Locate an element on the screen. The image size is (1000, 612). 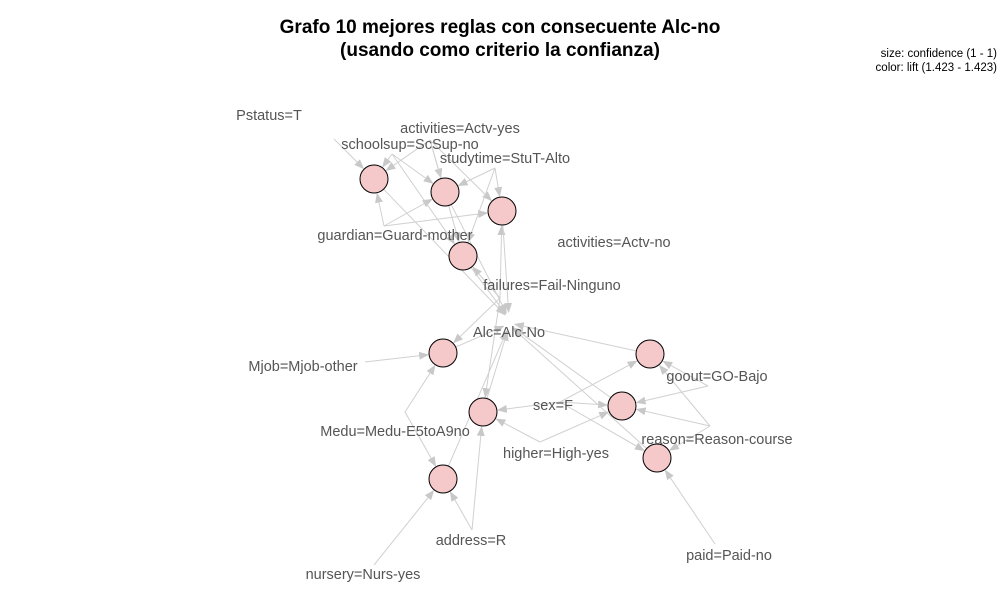
rule-node-r6 is located at coordinates (483, 412).